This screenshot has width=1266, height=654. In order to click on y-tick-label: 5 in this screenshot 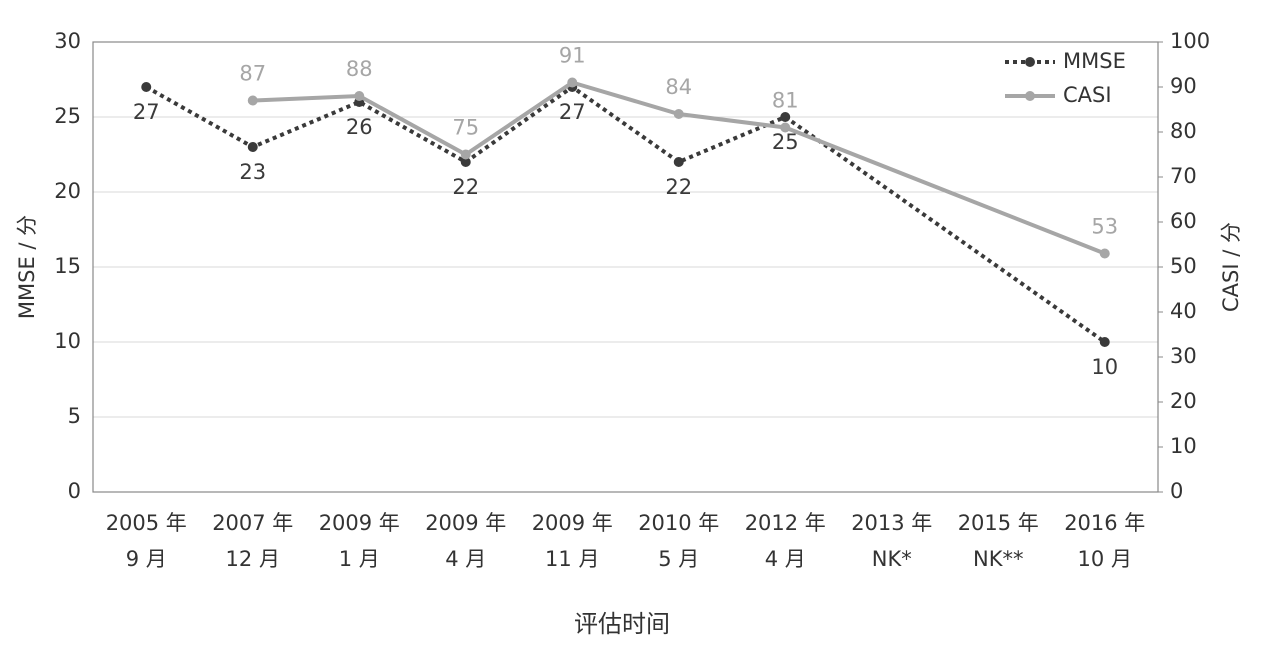, I will do `click(74, 416)`.